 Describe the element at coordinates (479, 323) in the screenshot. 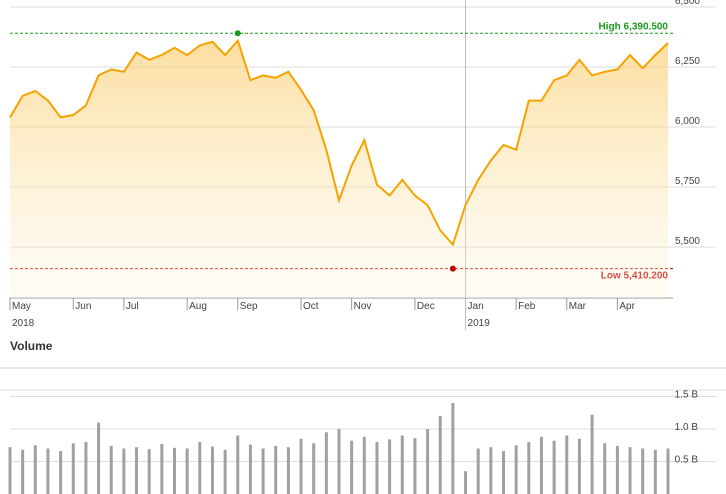

I see `year-label: 2019` at that location.